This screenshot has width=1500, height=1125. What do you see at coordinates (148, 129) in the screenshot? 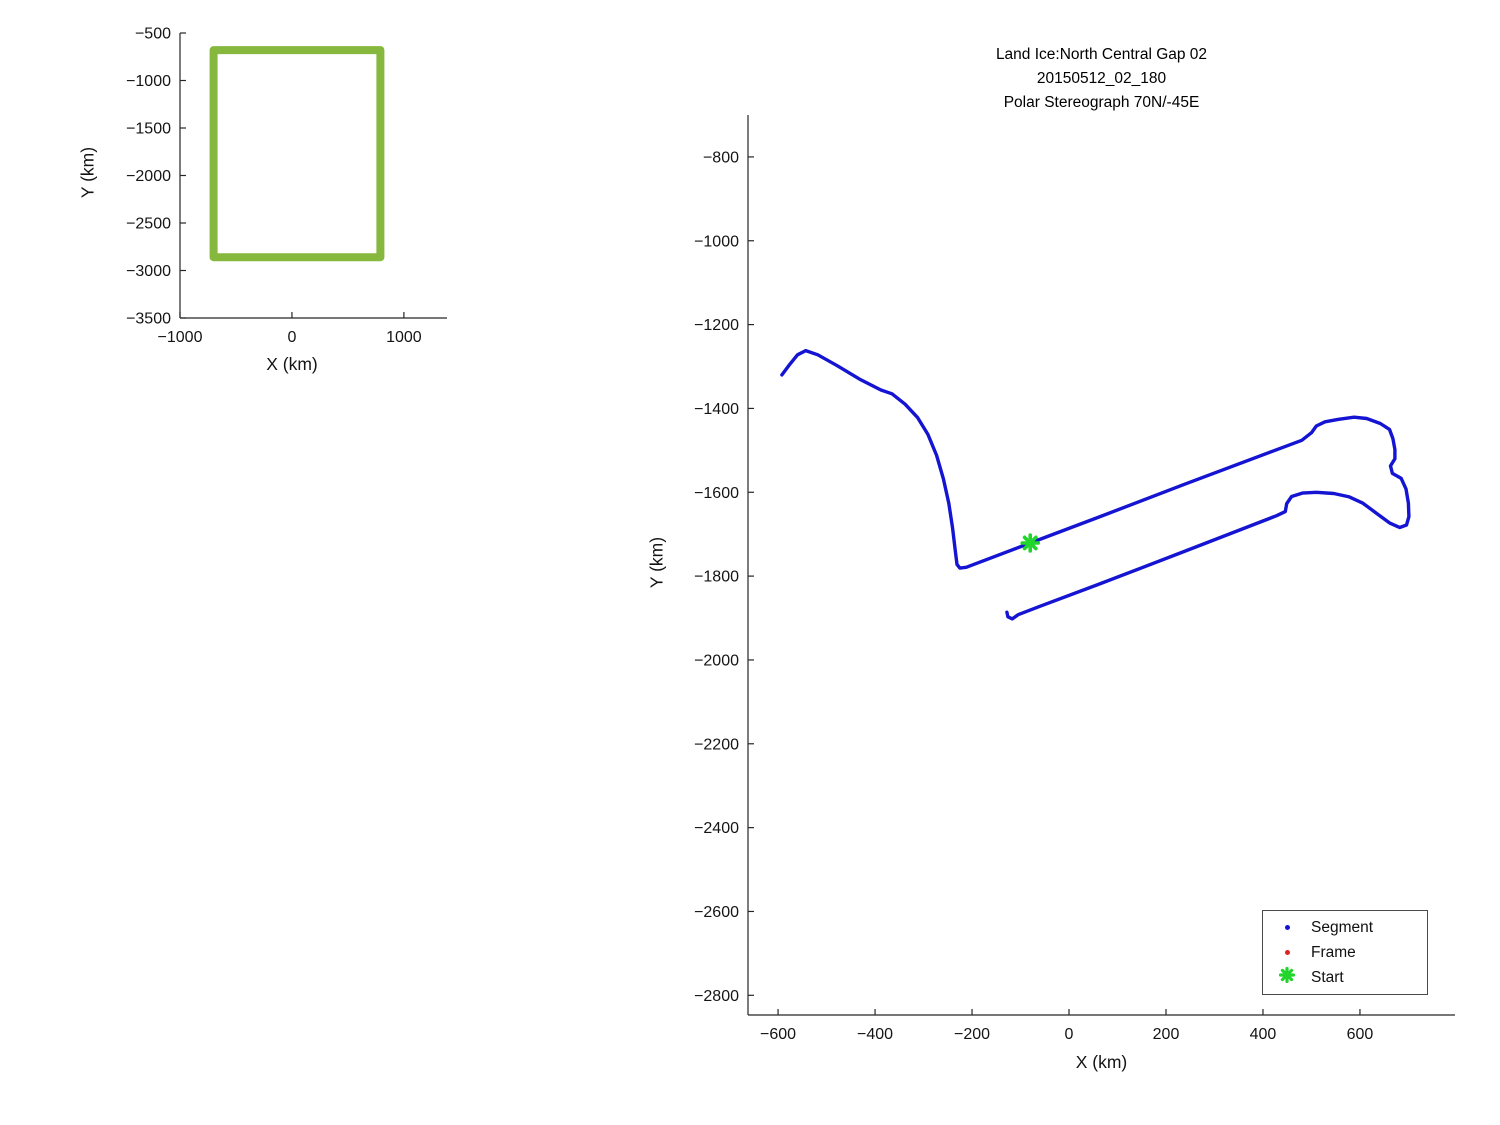
I see `svg-text: −1500` at bounding box center [148, 129].